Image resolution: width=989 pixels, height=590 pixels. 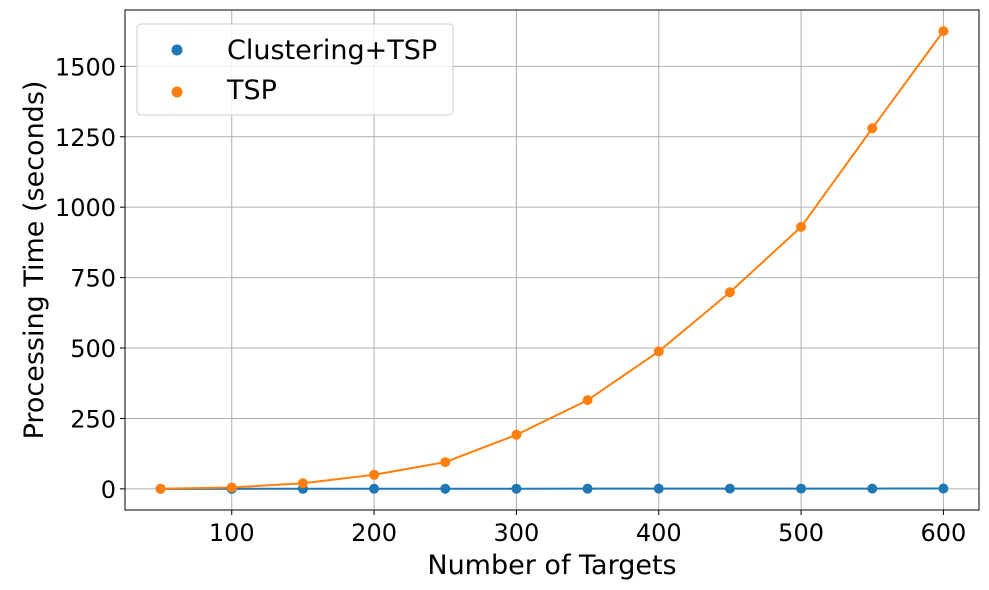 What do you see at coordinates (551, 565) in the screenshot?
I see `x-axis-label: Number of Targets` at bounding box center [551, 565].